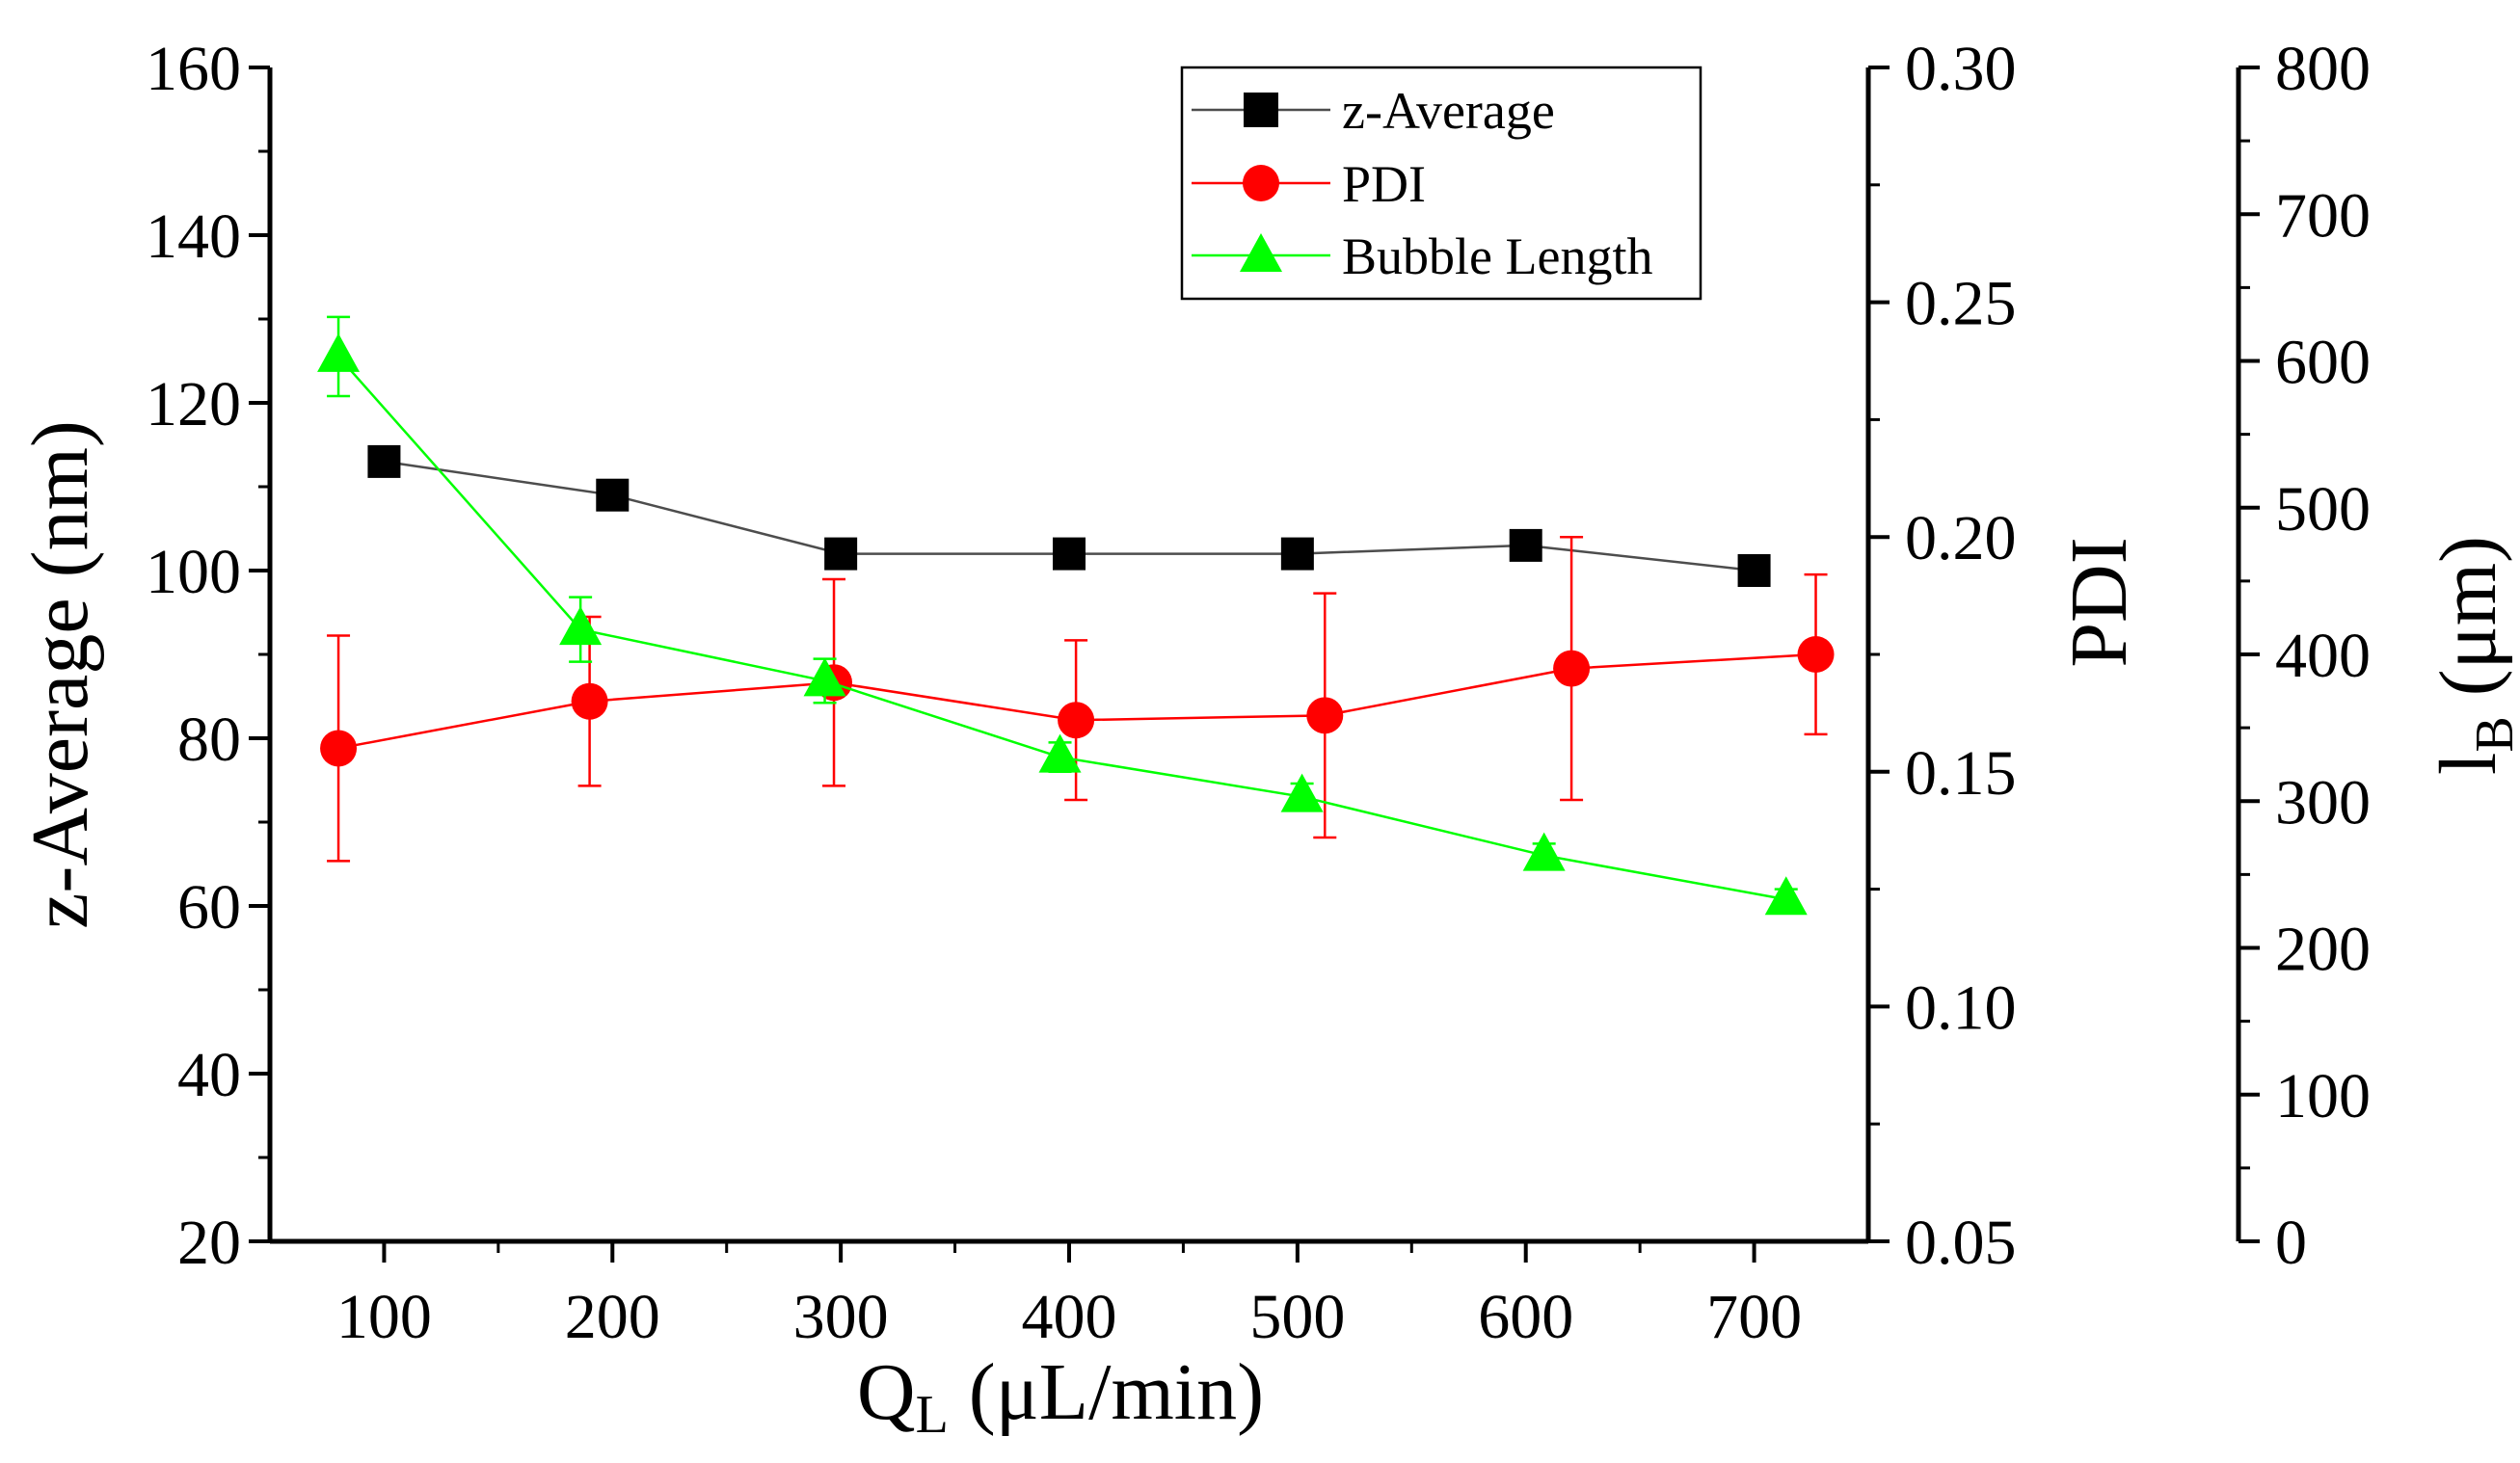 The width and height of the screenshot is (2520, 1463). Describe the element at coordinates (1961, 1007) in the screenshot. I see `y-right1-tick-label: 0.10` at that location.